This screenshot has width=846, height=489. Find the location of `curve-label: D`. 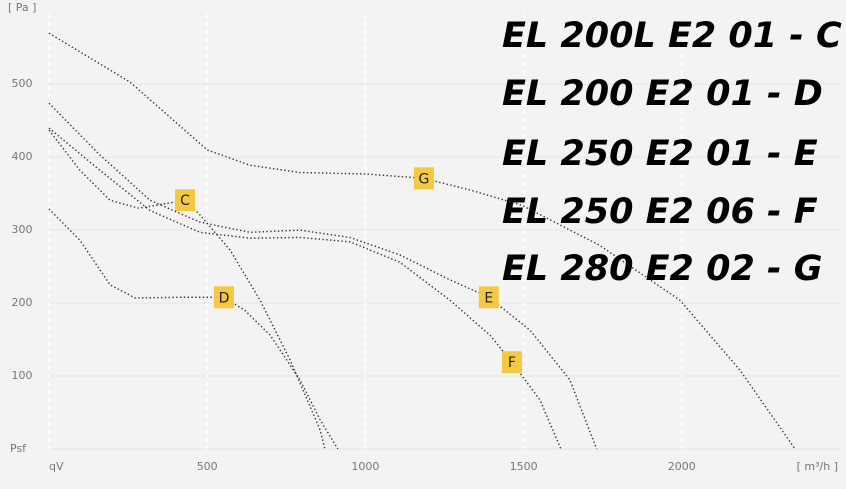

curve-label: D is located at coordinates (224, 298).